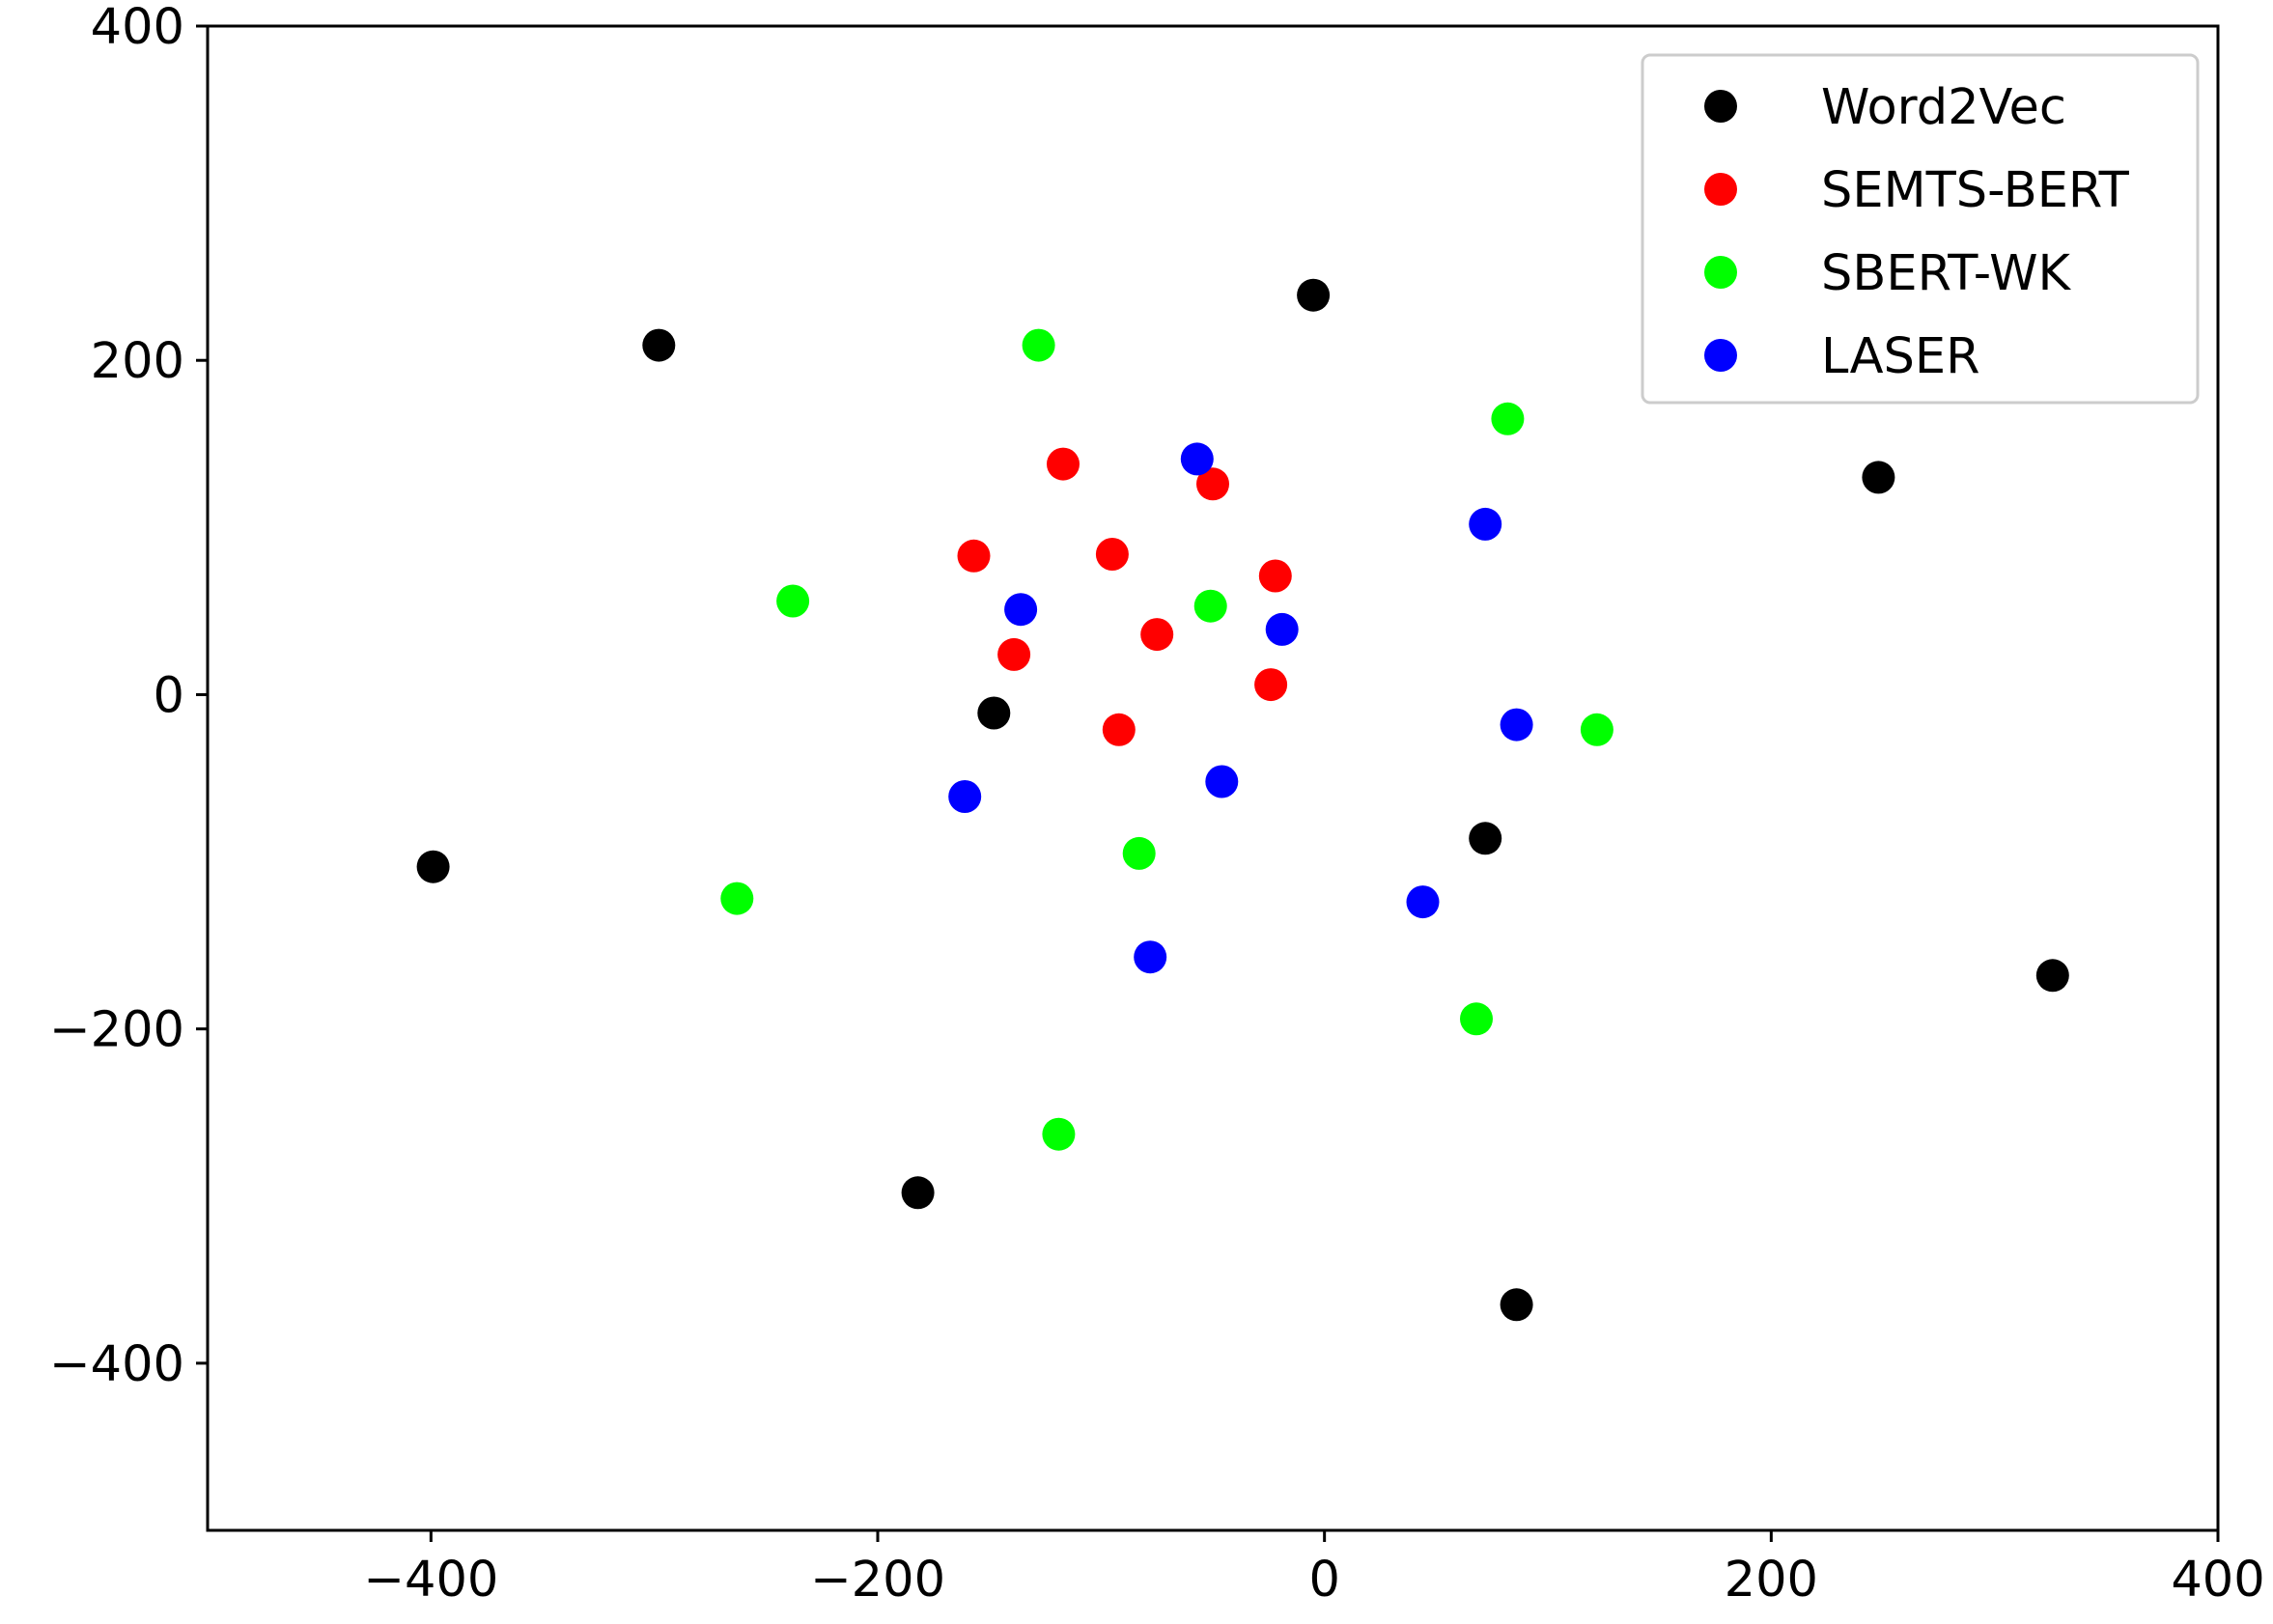 The width and height of the screenshot is (2273, 1624). Describe the element at coordinates (137, 362) in the screenshot. I see `y-tick-label: 200` at that location.